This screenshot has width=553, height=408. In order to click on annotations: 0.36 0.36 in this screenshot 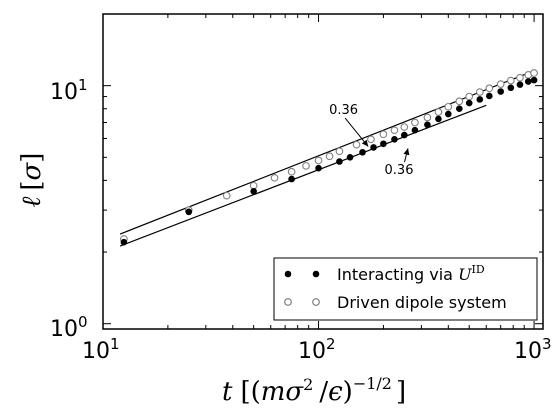, I will do `click(371, 140)`.